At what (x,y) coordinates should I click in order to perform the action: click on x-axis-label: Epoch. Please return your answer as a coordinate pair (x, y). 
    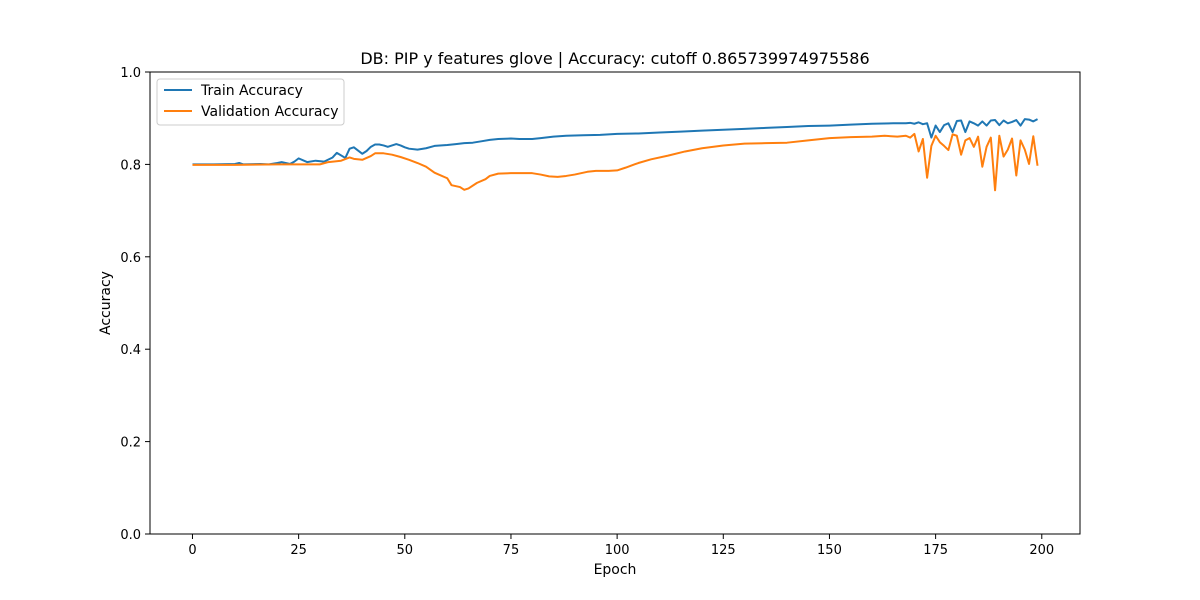
    Looking at the image, I should click on (615, 570).